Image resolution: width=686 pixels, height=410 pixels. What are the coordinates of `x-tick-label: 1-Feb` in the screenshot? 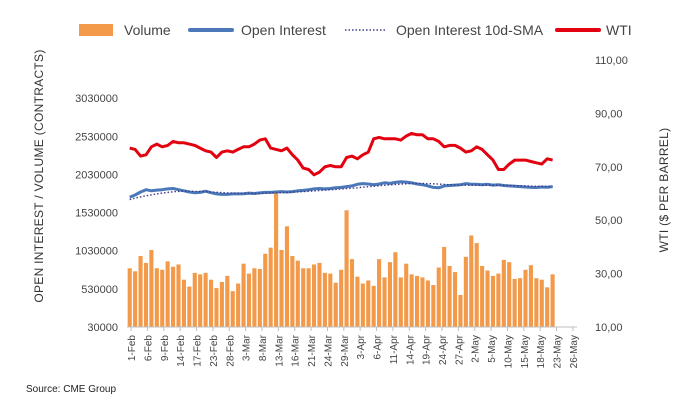 It's located at (132, 348).